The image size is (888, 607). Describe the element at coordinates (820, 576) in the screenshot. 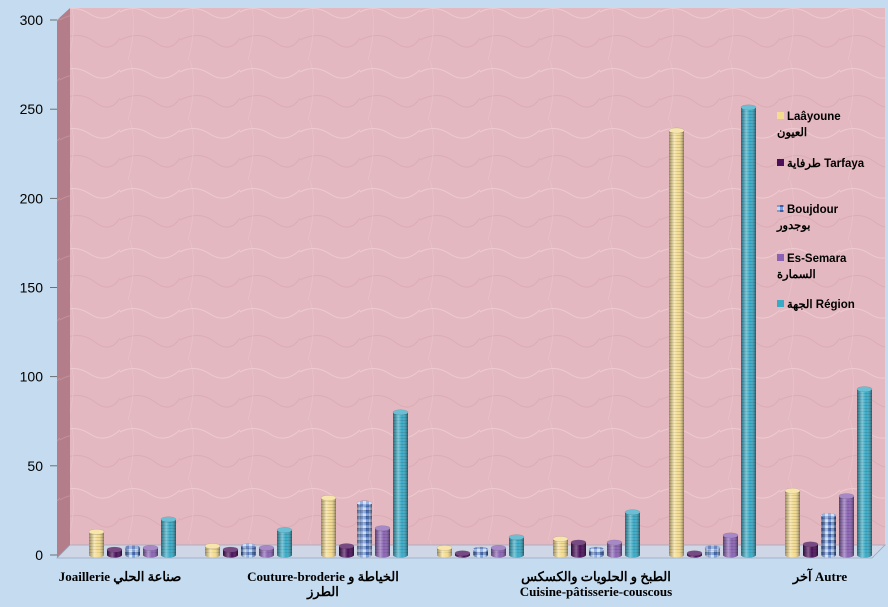

I see `x-category-label: آخر Autre` at that location.